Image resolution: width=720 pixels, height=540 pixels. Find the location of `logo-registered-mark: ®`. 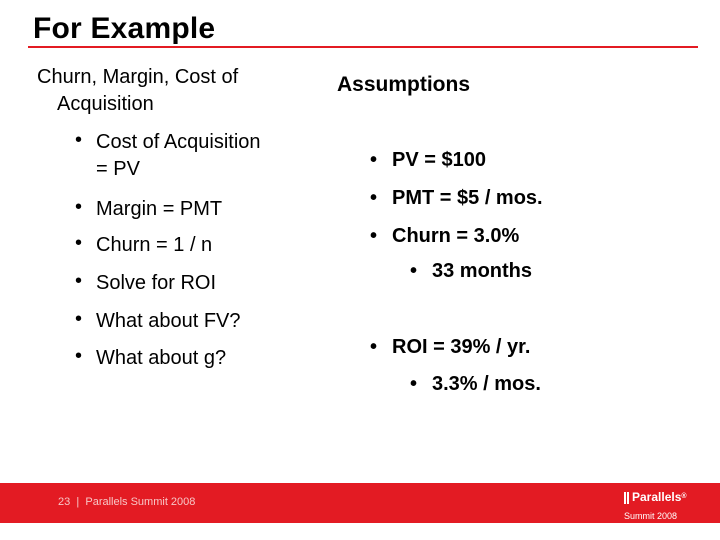

logo-registered-mark: ® is located at coordinates (684, 496).